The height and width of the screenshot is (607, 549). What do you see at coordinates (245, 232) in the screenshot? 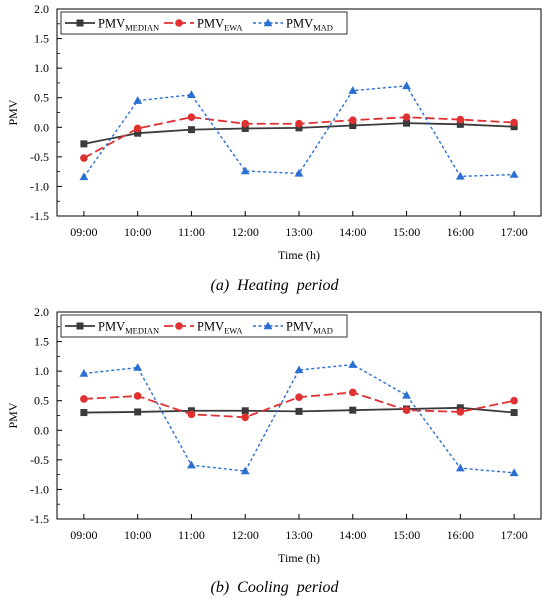
I see `x-tick-label: 12:00` at bounding box center [245, 232].